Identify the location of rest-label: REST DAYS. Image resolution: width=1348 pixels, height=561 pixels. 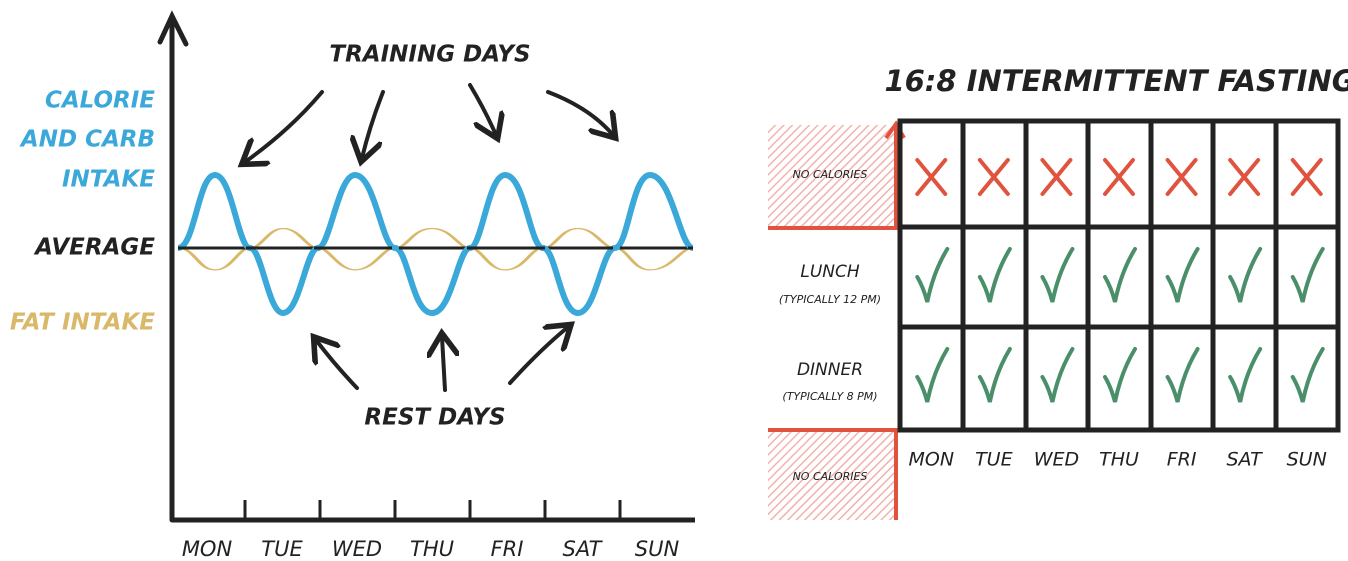
(434, 418).